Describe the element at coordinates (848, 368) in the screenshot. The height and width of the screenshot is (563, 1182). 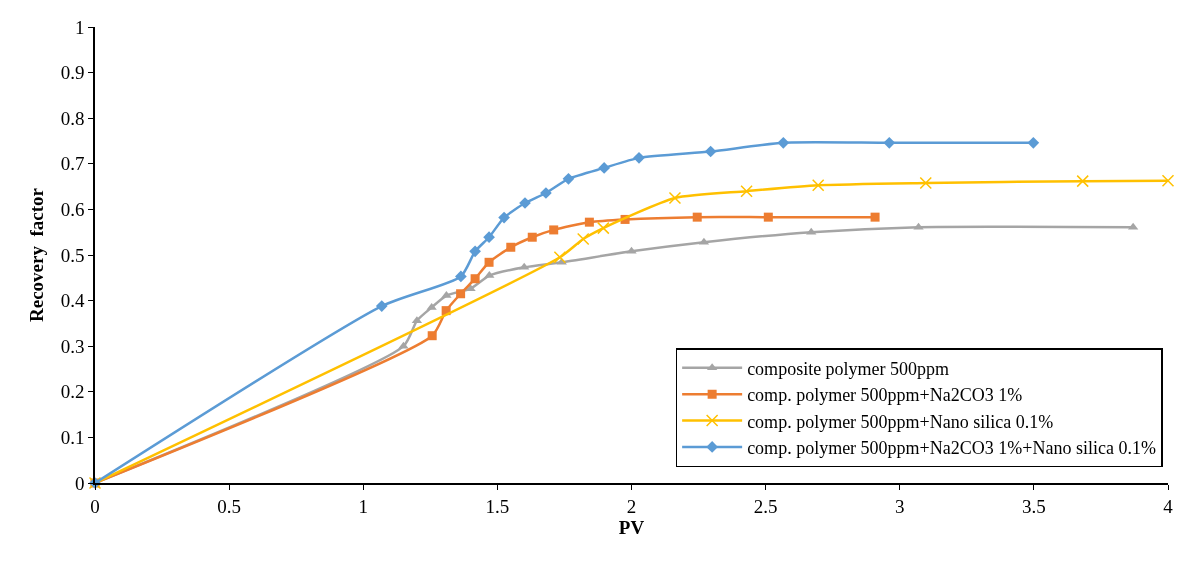
I see `legend-label: composite polymer 500ppm` at that location.